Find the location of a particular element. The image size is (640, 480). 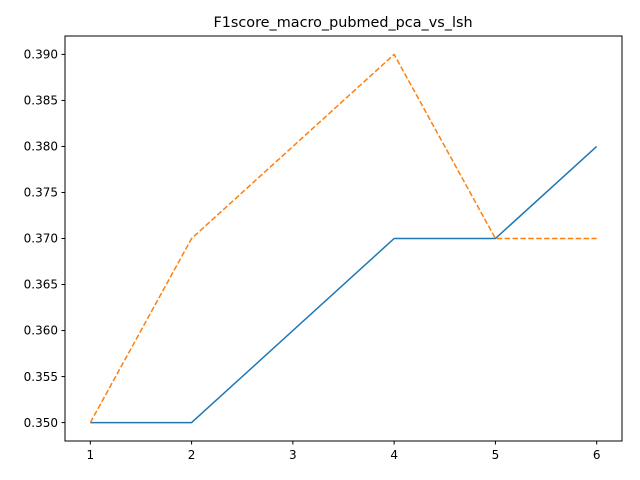

y-tick-label: 0.365 is located at coordinates (41, 285).